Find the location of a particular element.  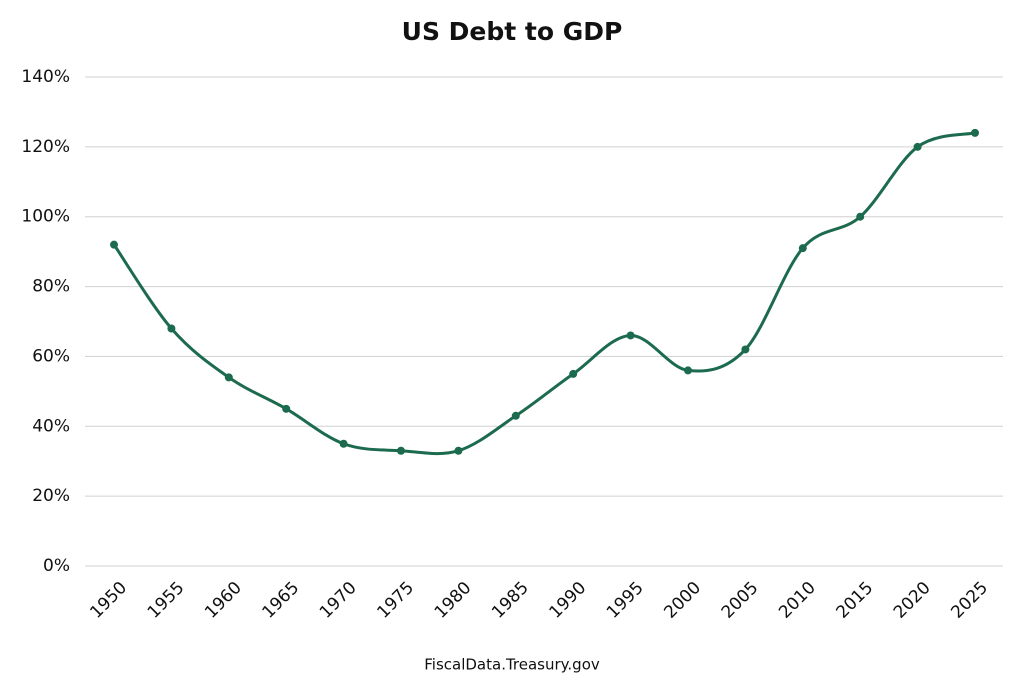

chart-title: US Debt to GDP is located at coordinates (512, 31).